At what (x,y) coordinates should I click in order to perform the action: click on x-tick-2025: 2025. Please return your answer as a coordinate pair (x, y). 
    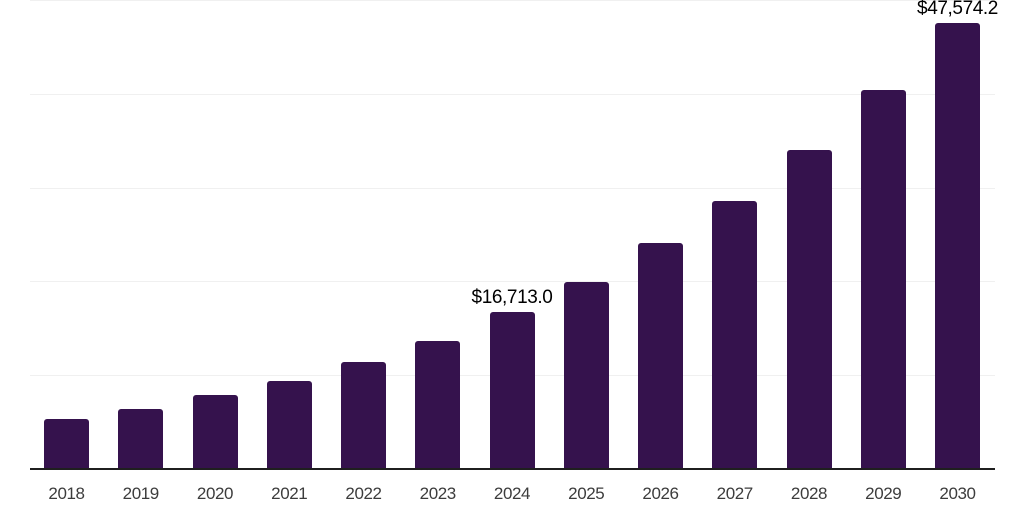
    Looking at the image, I should click on (586, 493).